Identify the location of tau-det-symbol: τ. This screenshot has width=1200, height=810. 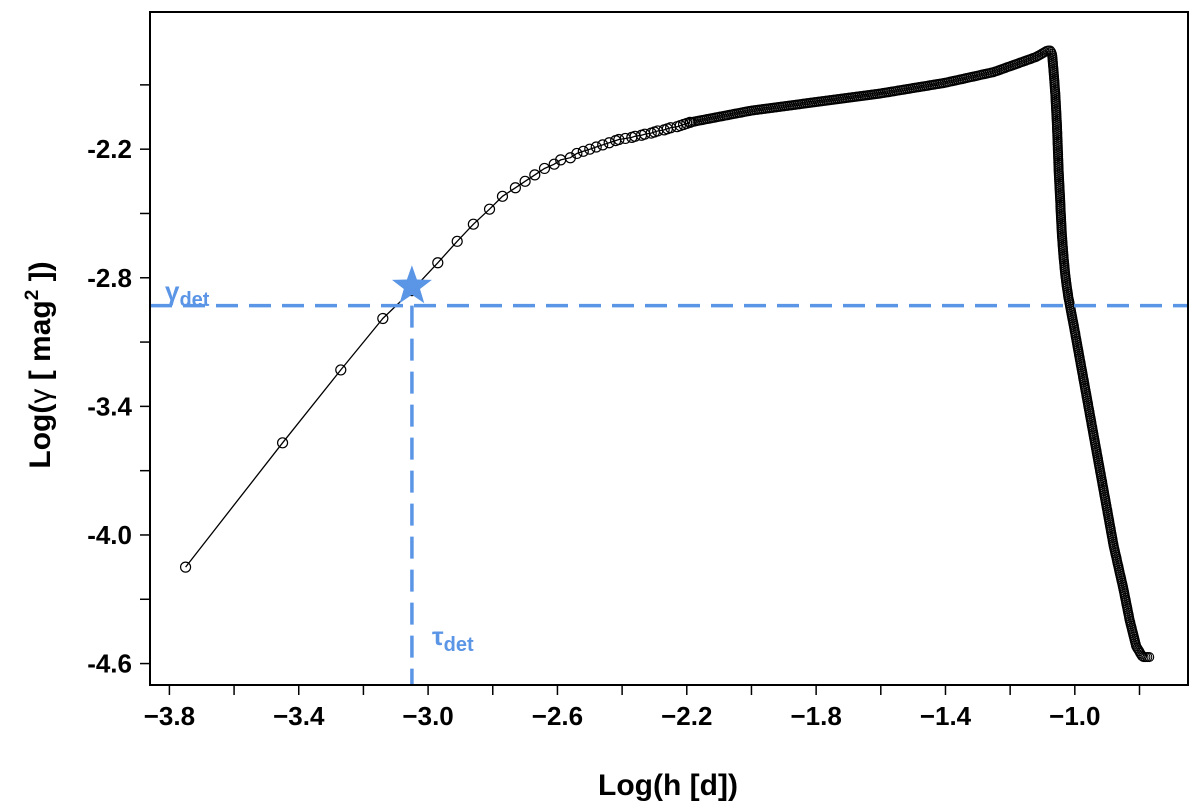
(438, 636).